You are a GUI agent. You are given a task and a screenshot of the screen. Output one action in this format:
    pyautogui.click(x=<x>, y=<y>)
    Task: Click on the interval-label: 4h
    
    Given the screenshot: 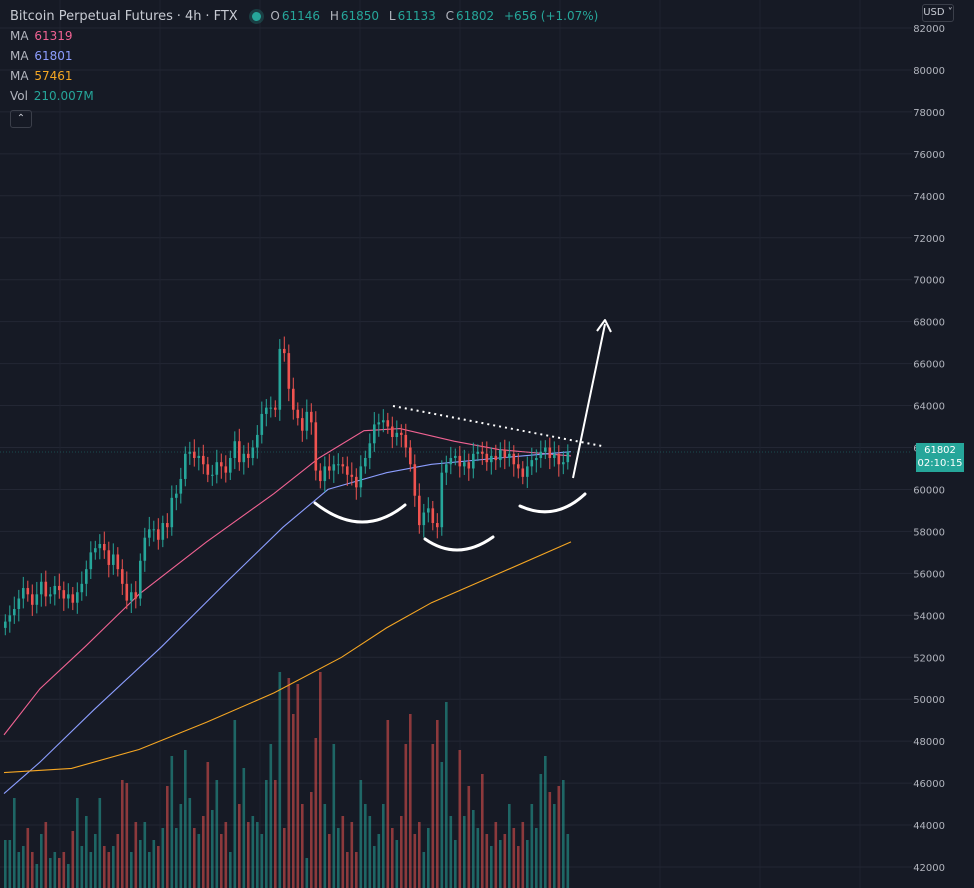 What is the action you would take?
    pyautogui.click(x=193, y=16)
    